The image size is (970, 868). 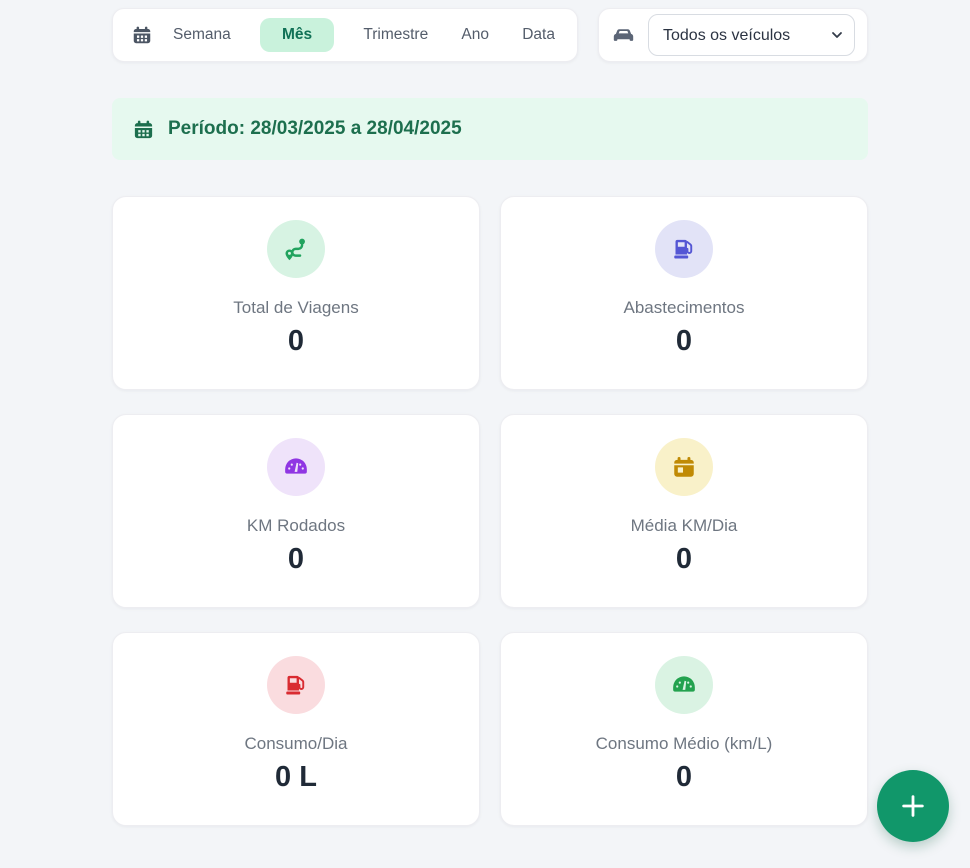 I want to click on stat-value: 0 L, so click(x=296, y=777).